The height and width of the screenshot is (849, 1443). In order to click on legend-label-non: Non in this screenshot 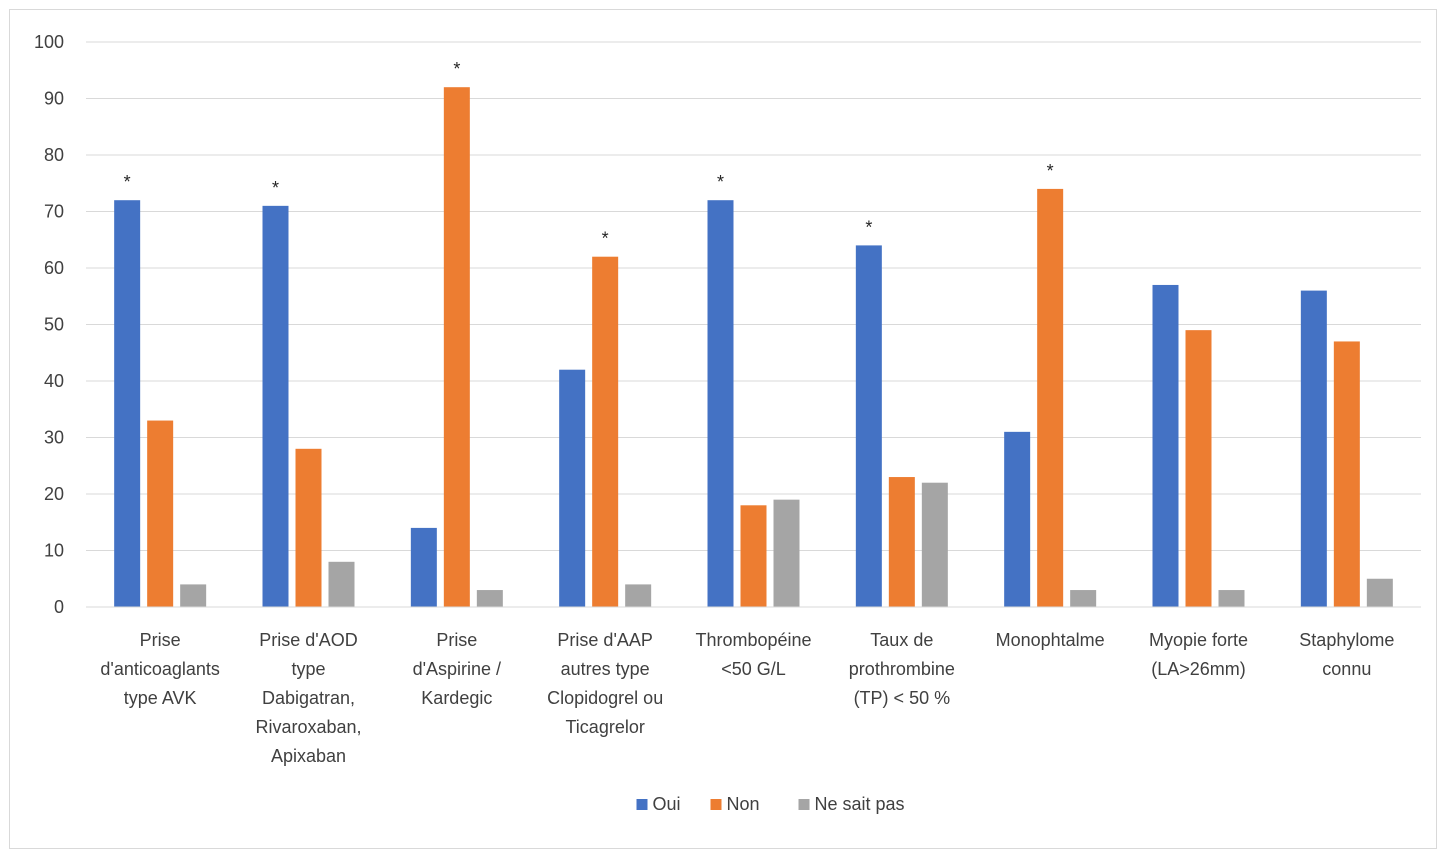, I will do `click(743, 804)`.